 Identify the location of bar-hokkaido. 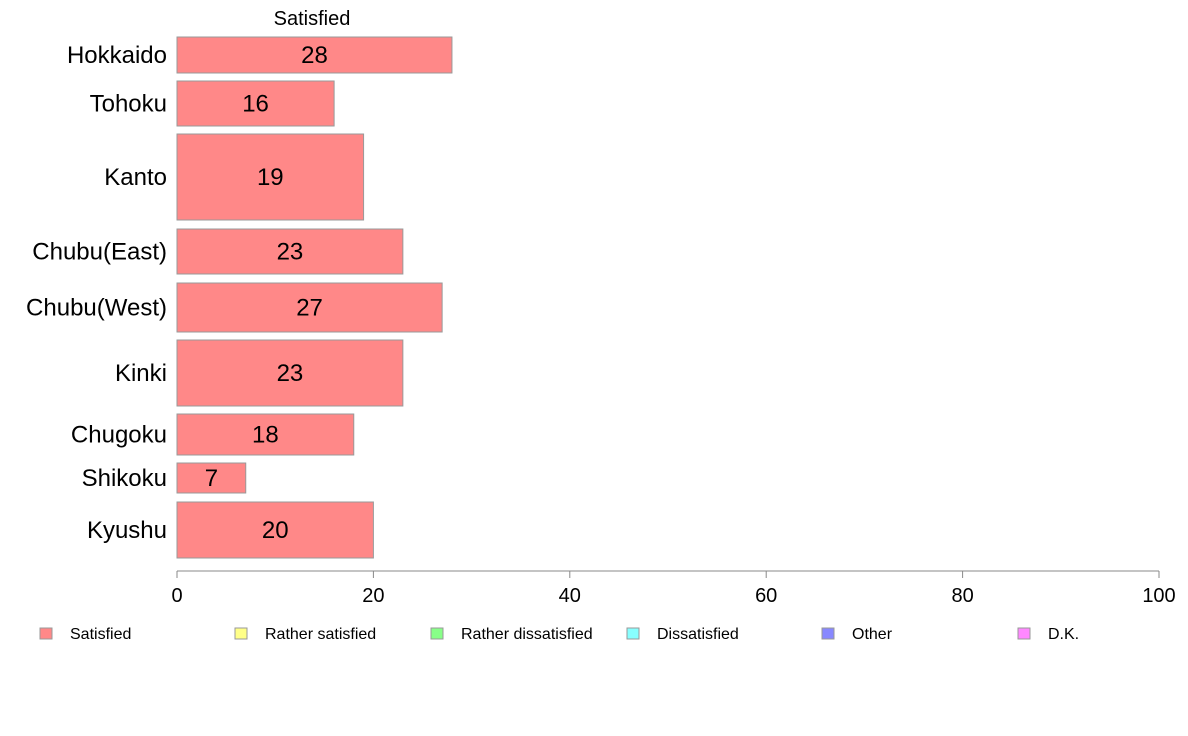
(314, 55).